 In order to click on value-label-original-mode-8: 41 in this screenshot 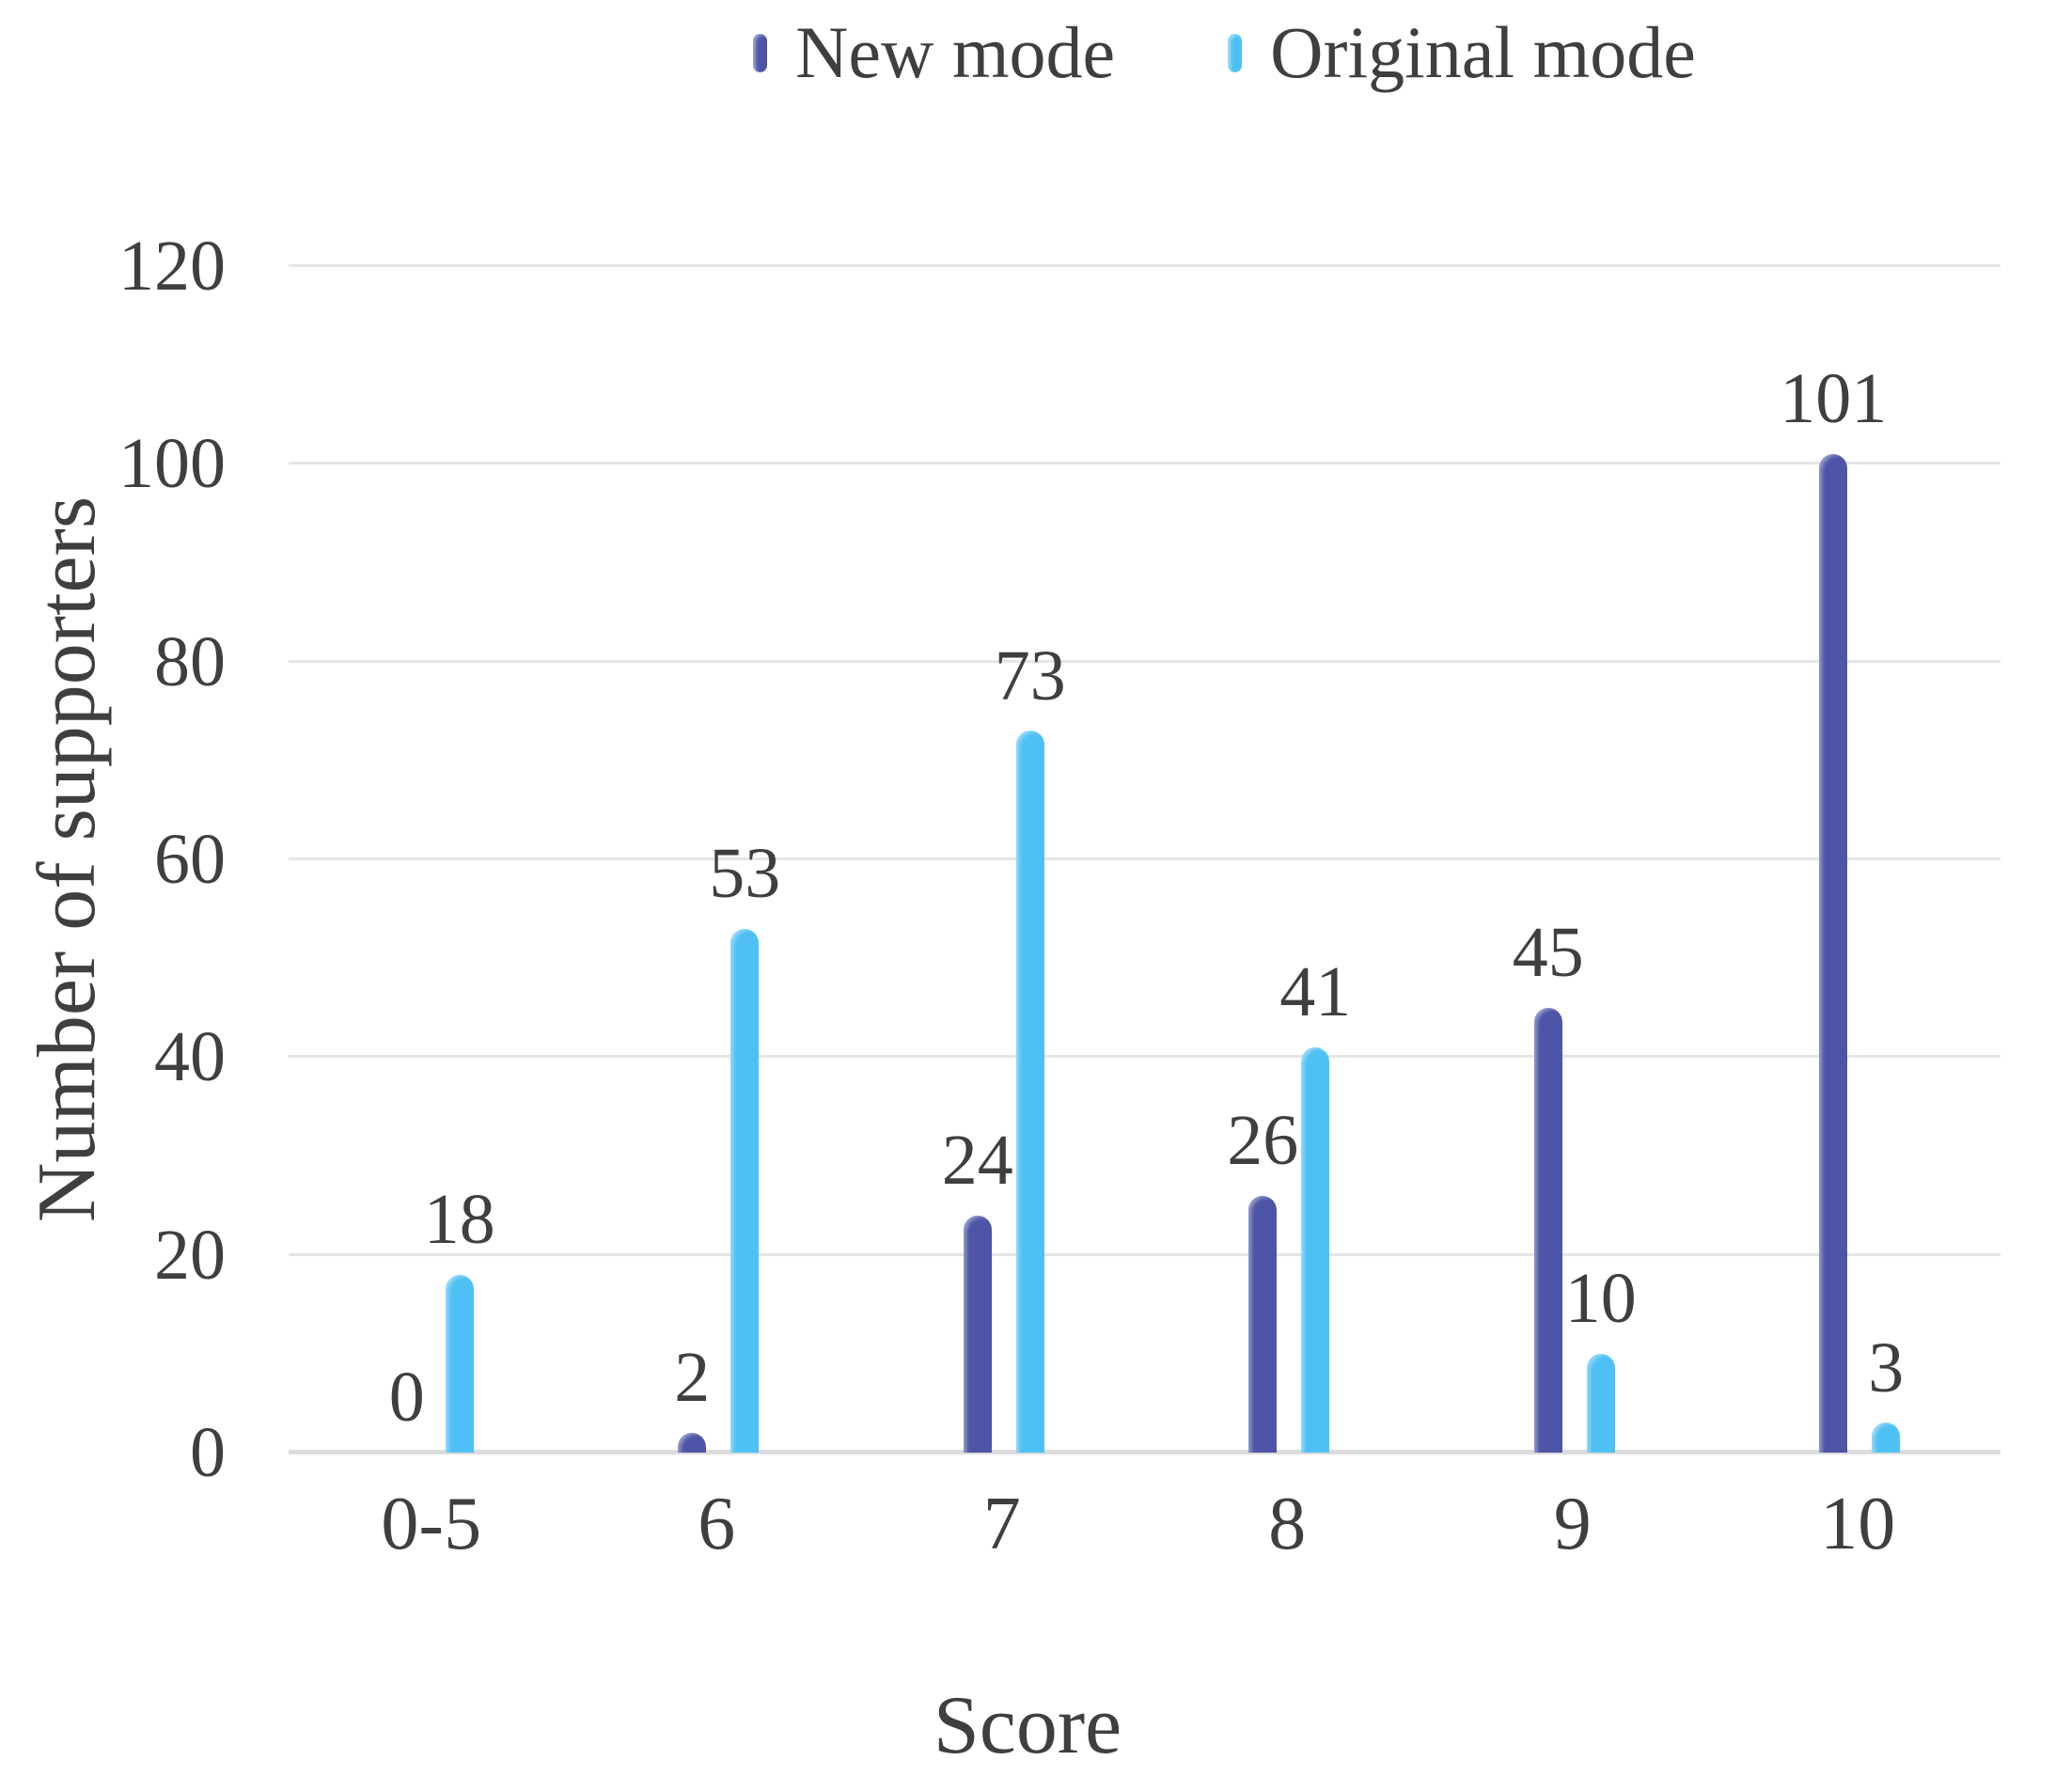, I will do `click(1315, 992)`.